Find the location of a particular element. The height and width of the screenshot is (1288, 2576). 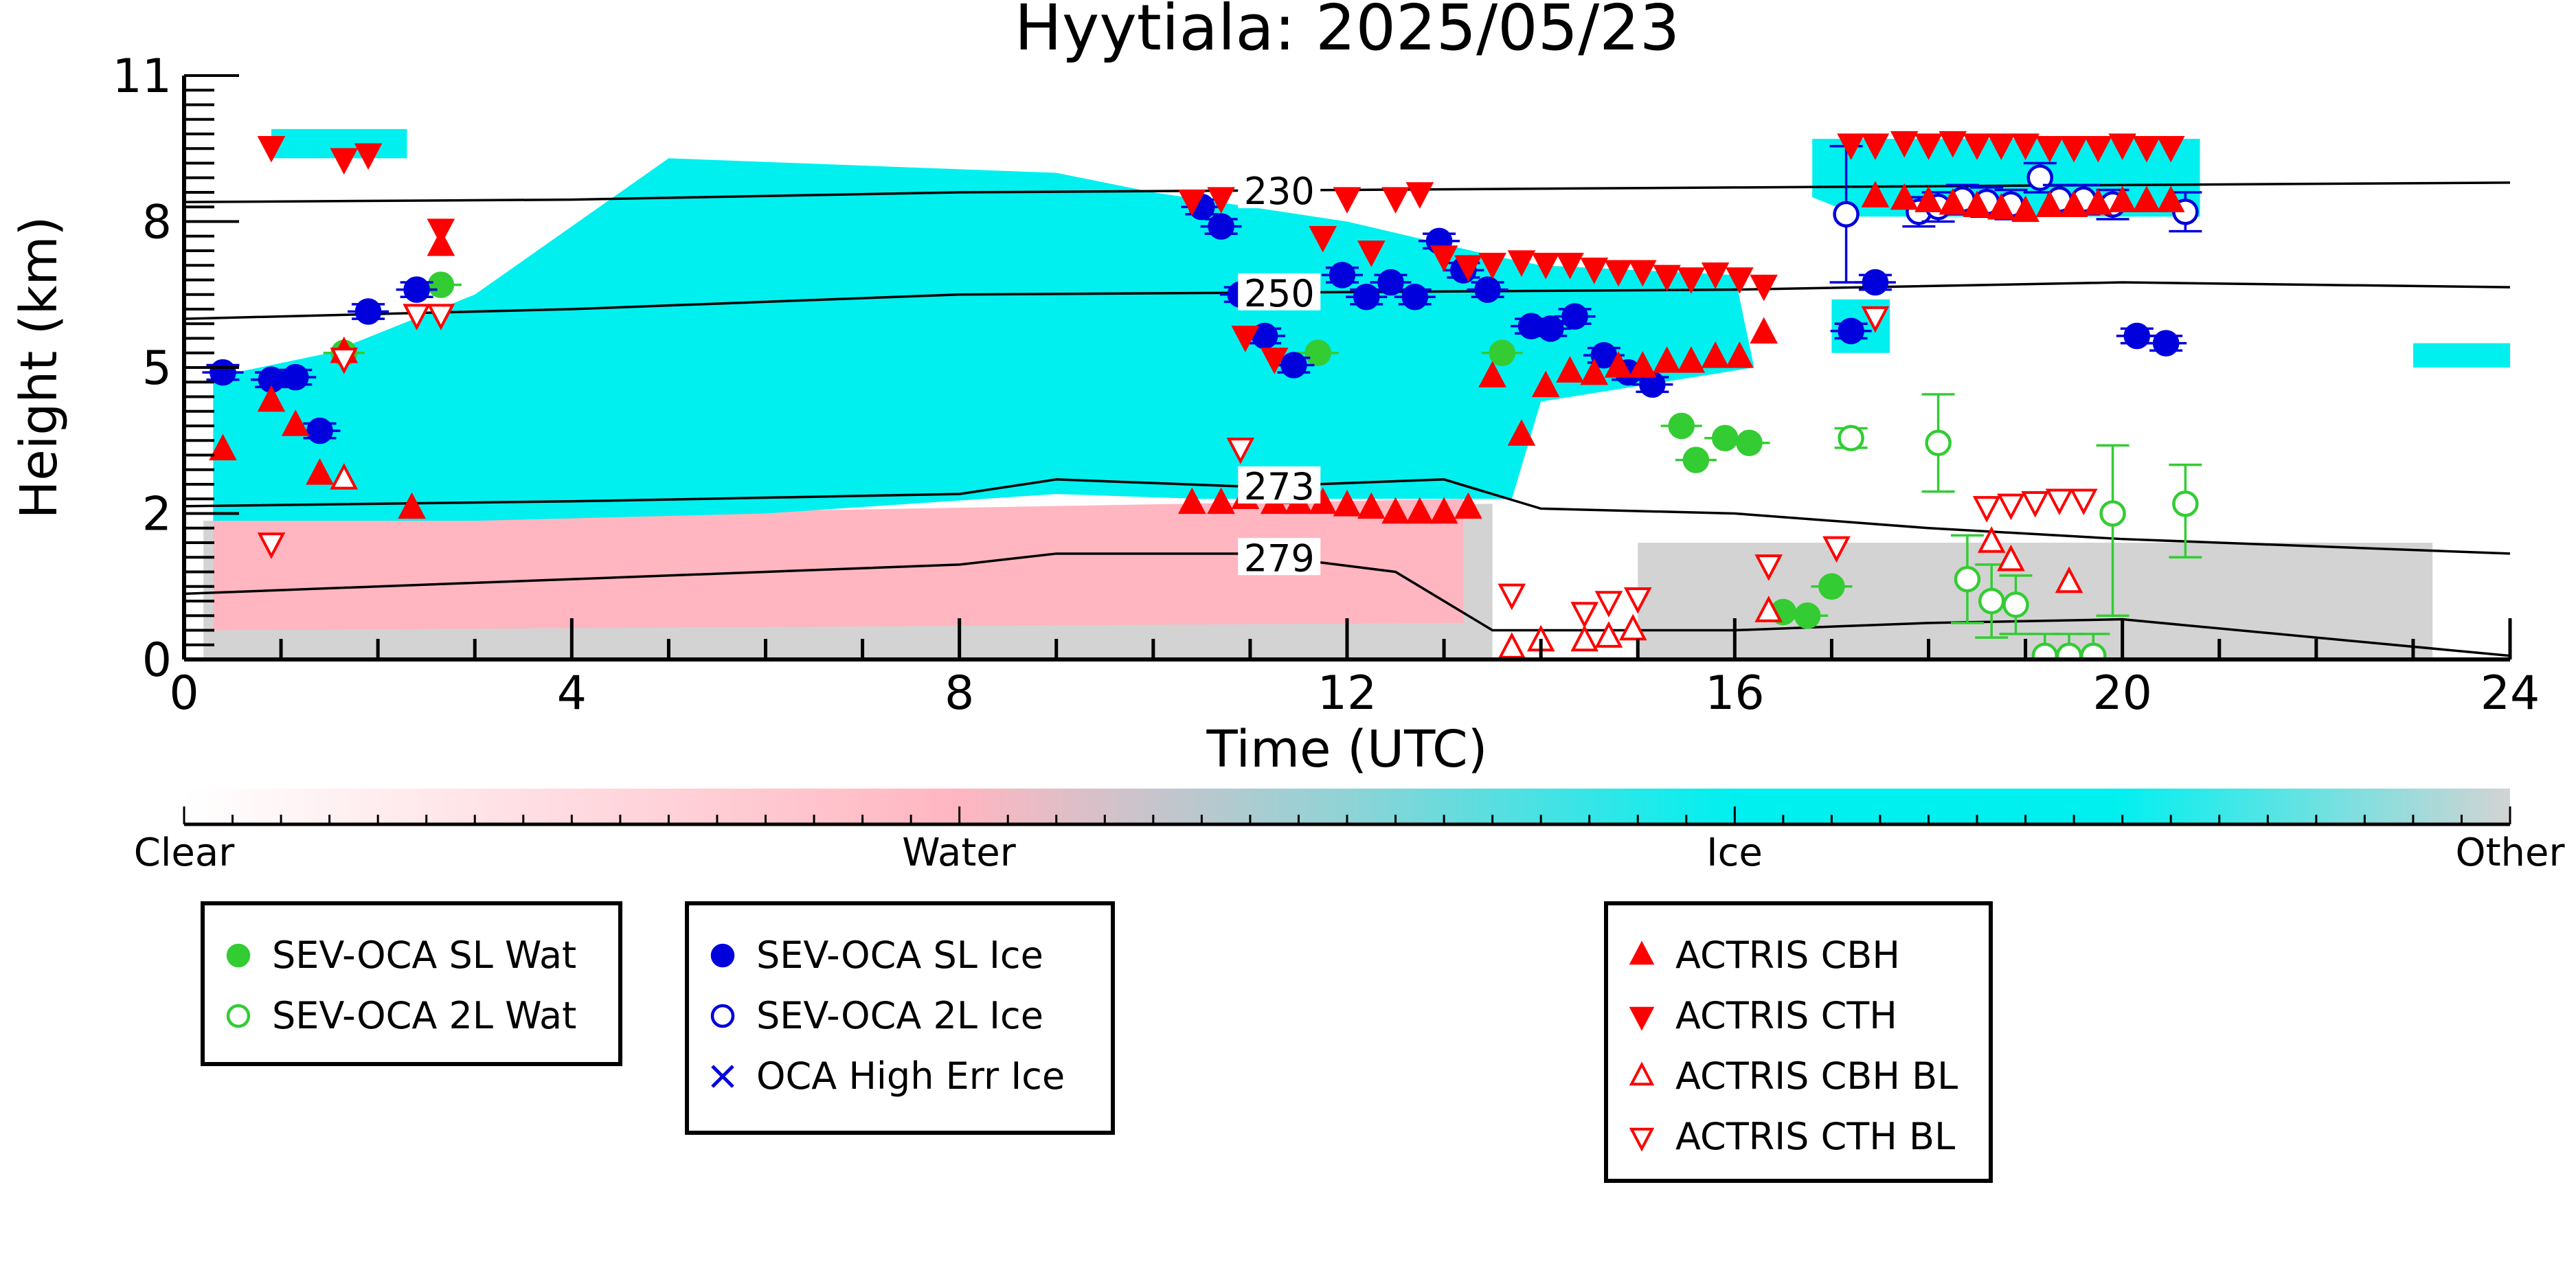

classification-colorbar: Clear Water Ice Other is located at coordinates (1349, 832).